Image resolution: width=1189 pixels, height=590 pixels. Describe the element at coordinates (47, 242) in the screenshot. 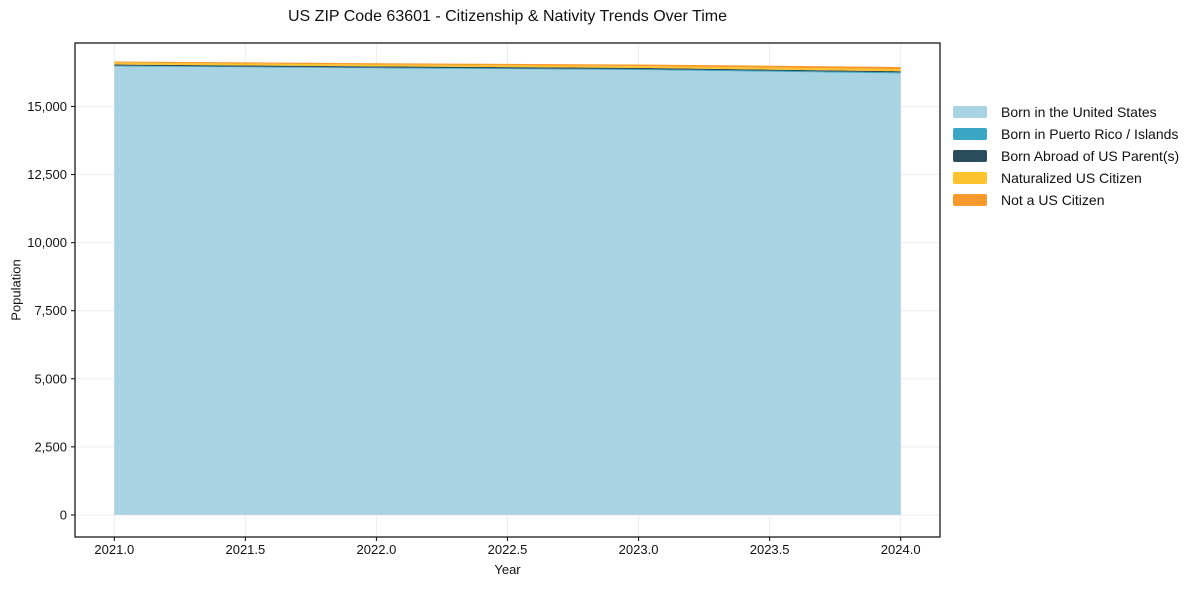

I see `y-tick-label: 10,000` at that location.